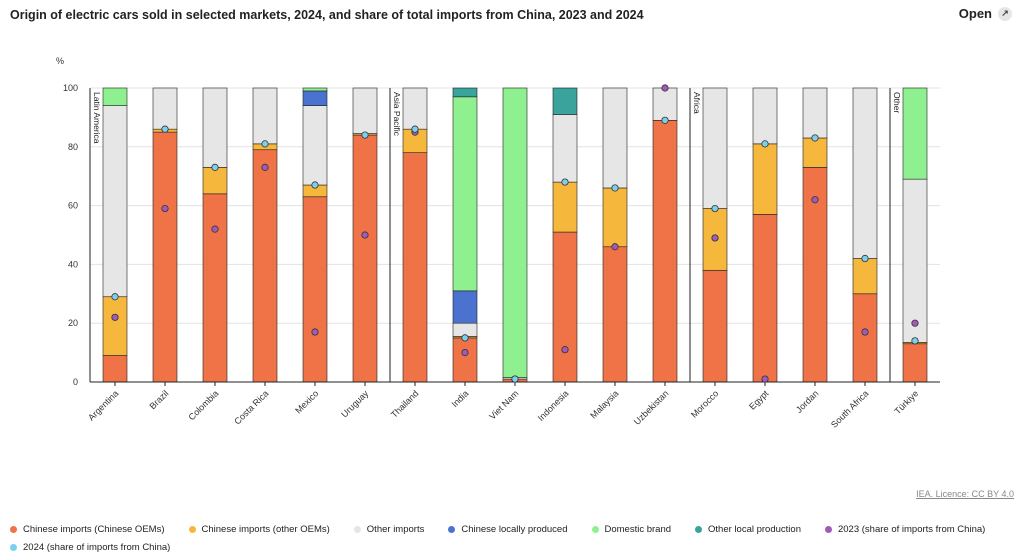  I want to click on group-label: Other, so click(897, 102).